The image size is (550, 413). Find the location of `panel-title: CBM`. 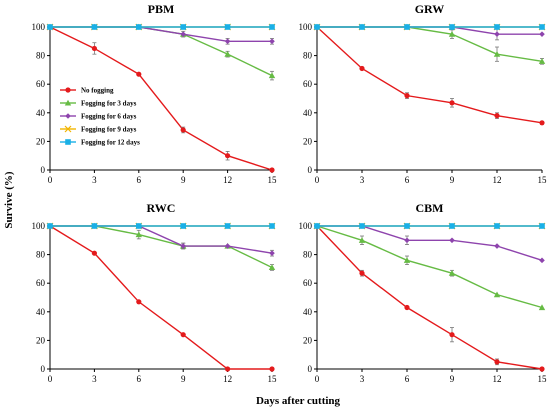

panel-title: CBM is located at coordinates (430, 208).